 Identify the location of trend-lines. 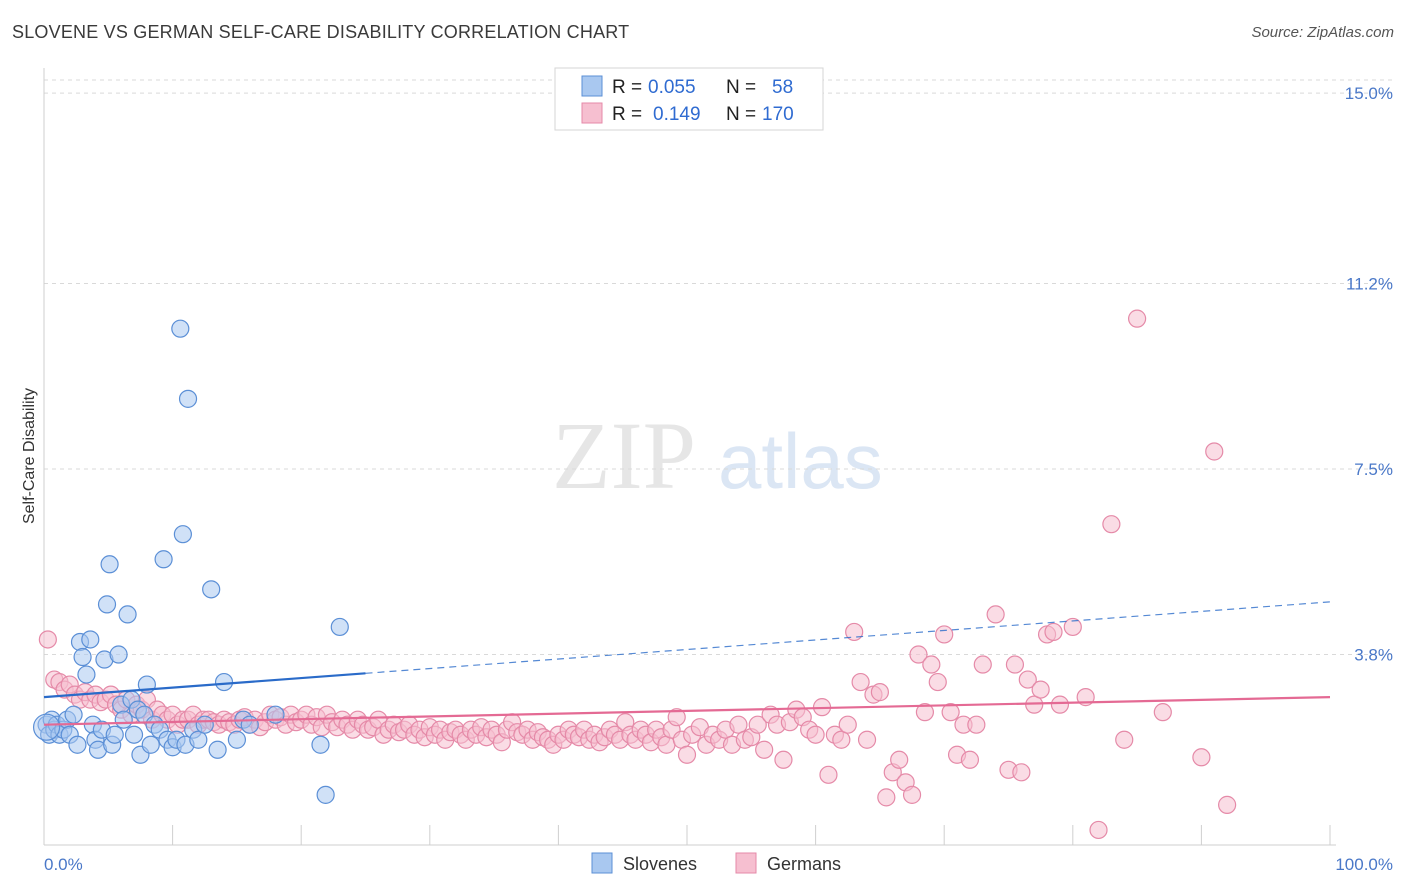
(687, 663).